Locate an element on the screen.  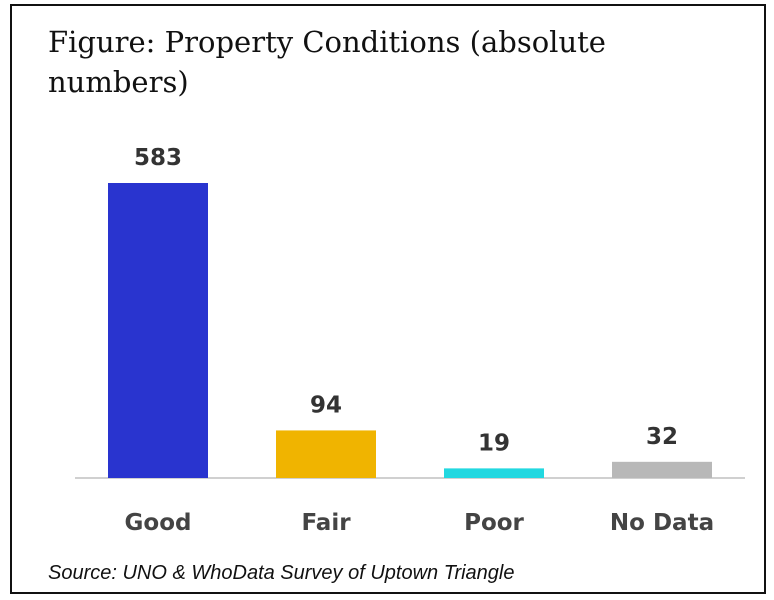
data-label: 94 is located at coordinates (326, 405).